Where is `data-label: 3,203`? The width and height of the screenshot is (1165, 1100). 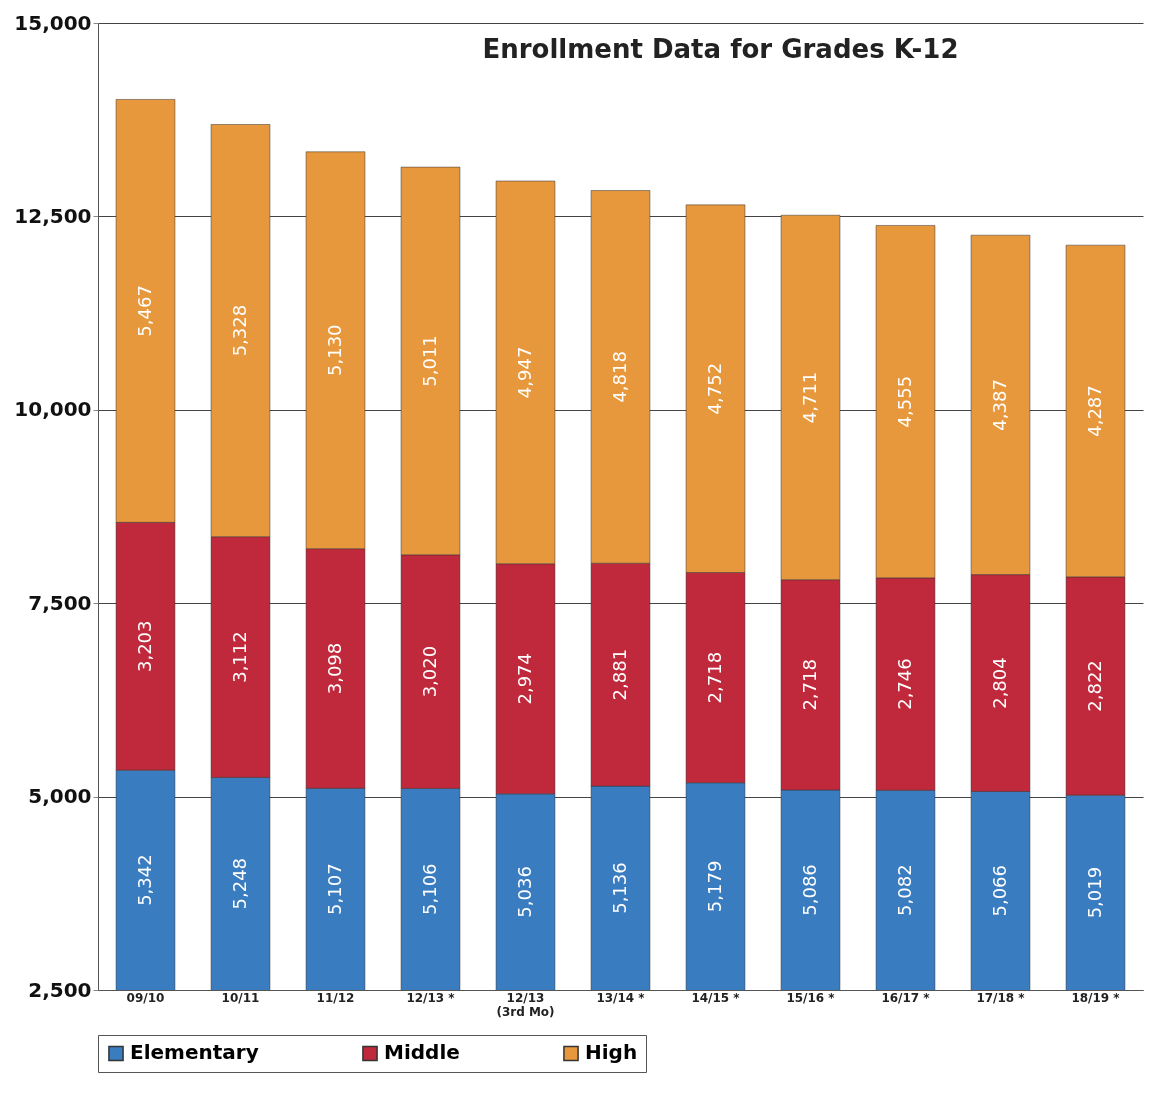 data-label: 3,203 is located at coordinates (144, 646).